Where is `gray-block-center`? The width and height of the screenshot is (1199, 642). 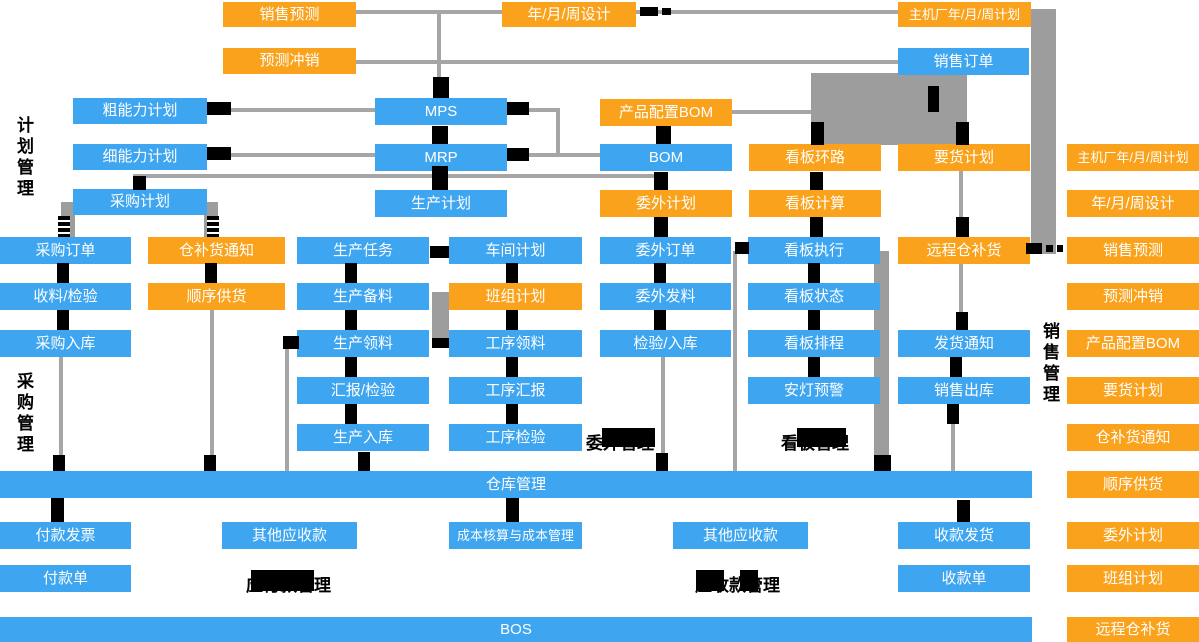
gray-block-center is located at coordinates (889, 109).